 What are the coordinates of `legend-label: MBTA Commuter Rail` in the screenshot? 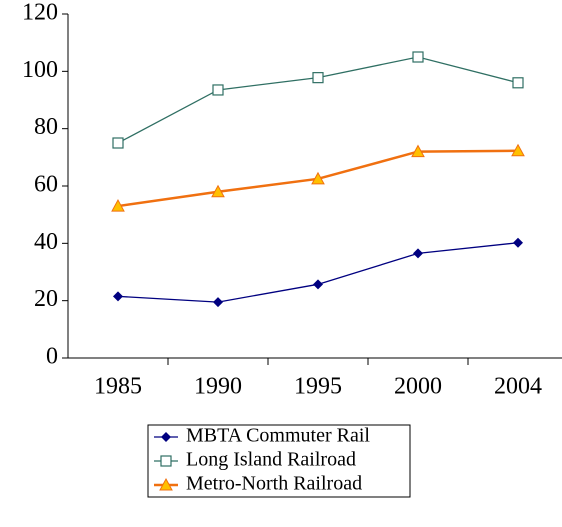 It's located at (278, 436).